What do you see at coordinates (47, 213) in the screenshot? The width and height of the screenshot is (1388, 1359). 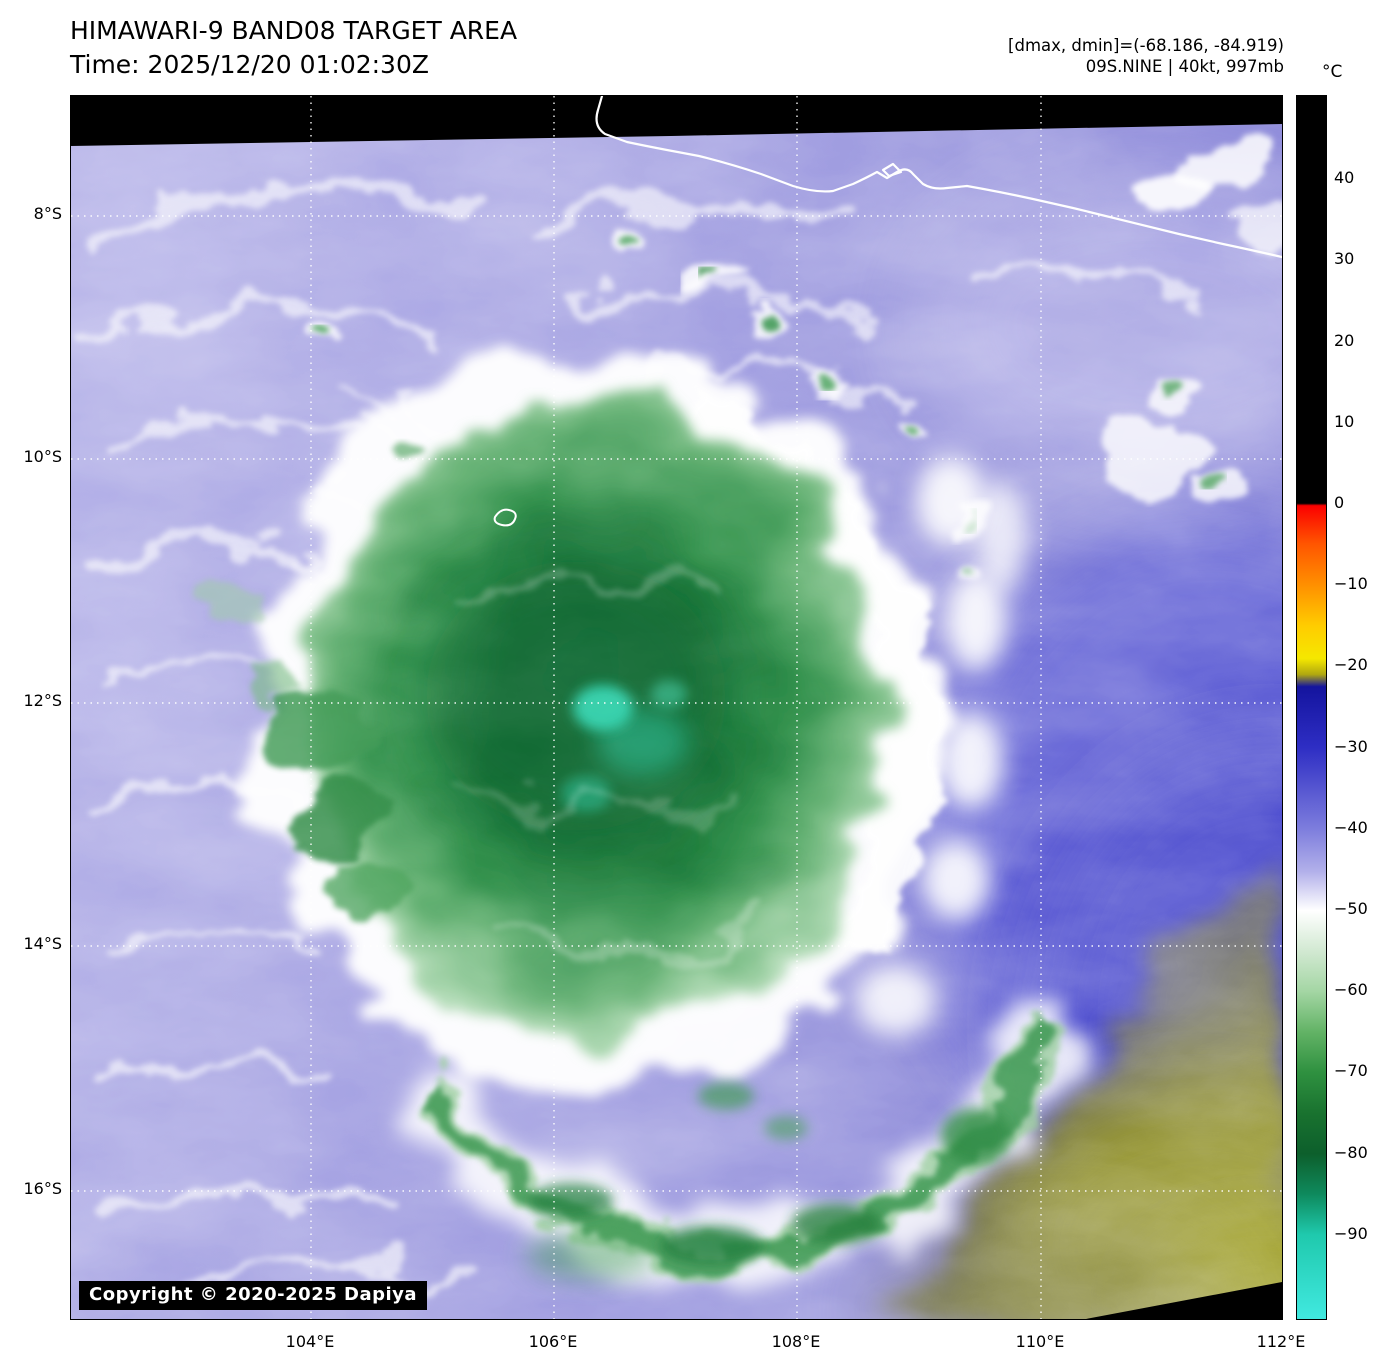 I see `lat-label: 8°S` at bounding box center [47, 213].